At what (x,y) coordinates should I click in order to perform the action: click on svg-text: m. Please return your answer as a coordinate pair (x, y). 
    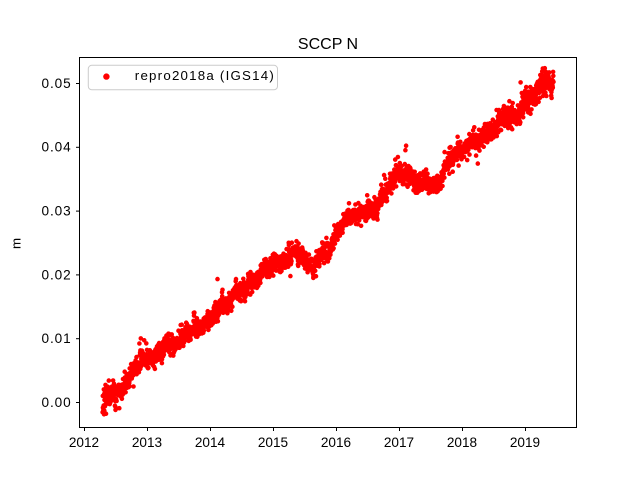
    Looking at the image, I should click on (16, 243).